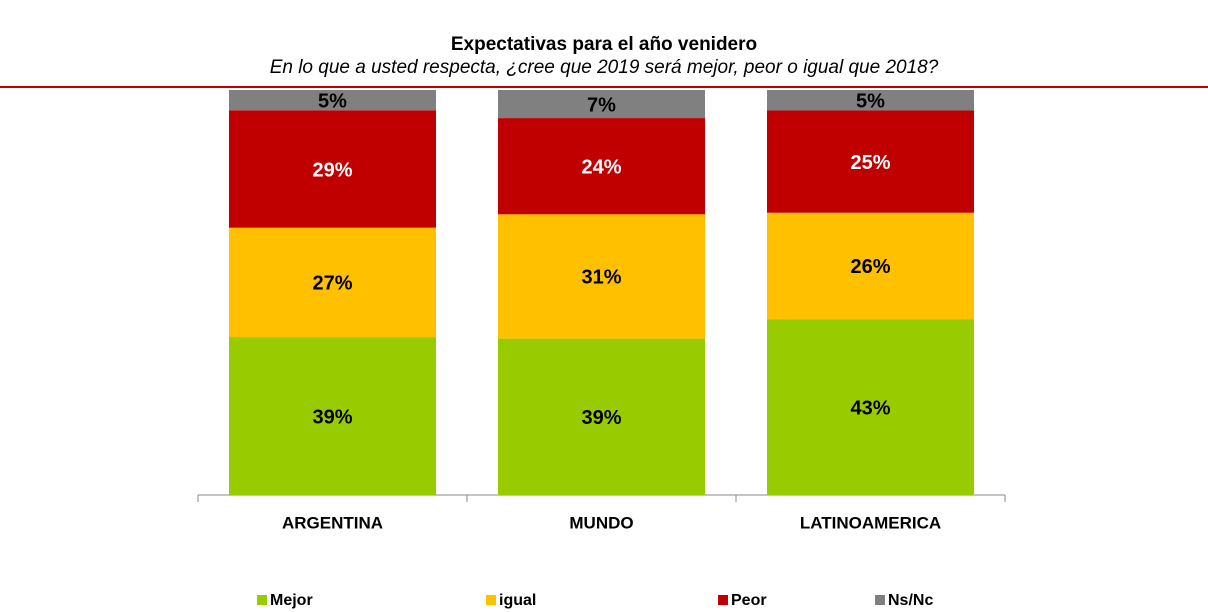  I want to click on x-tick-label: MUNDO, so click(601, 522).